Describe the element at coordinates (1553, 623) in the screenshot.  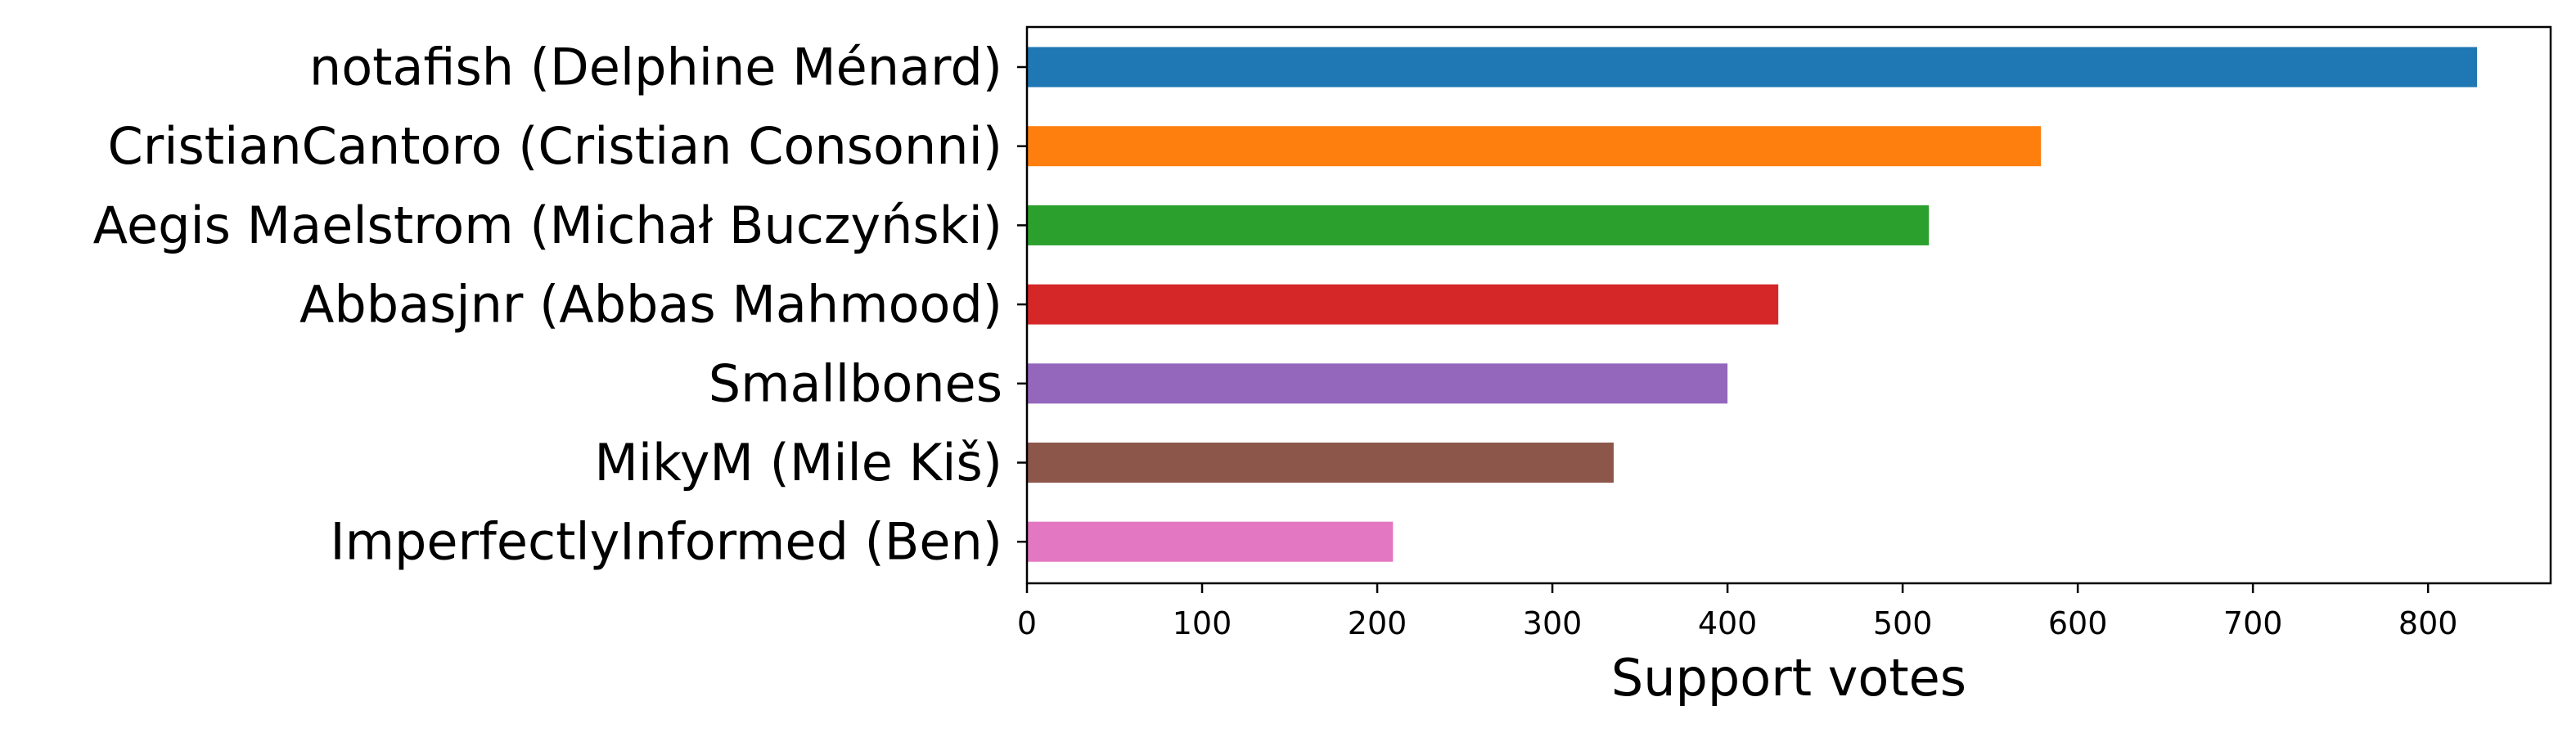
I see `x-tick-label: 300` at that location.